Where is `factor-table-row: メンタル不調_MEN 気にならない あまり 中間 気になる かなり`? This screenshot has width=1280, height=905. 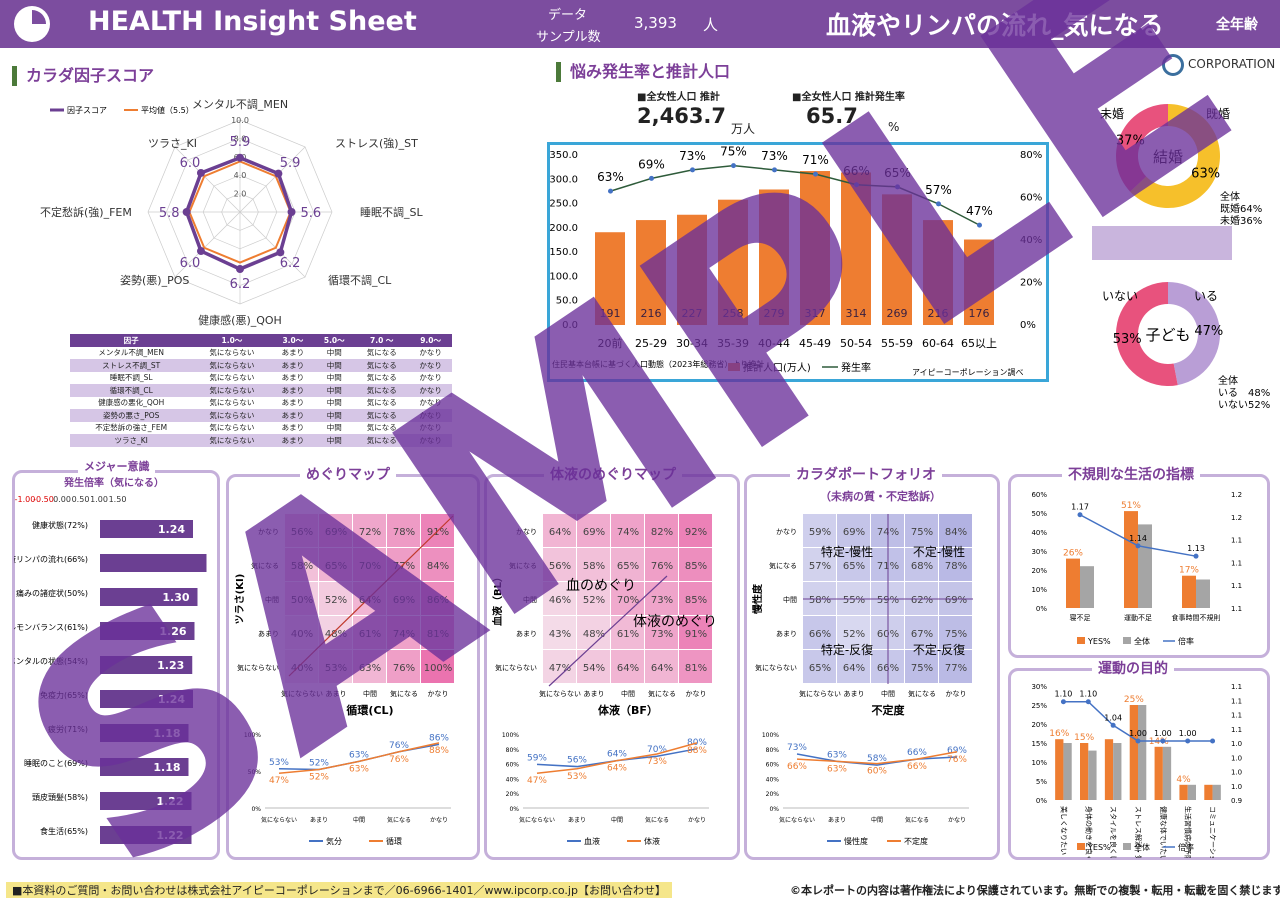 factor-table-row: メンタル不調_MEN 気にならない あまり 中間 気になる かなり is located at coordinates (261, 352).